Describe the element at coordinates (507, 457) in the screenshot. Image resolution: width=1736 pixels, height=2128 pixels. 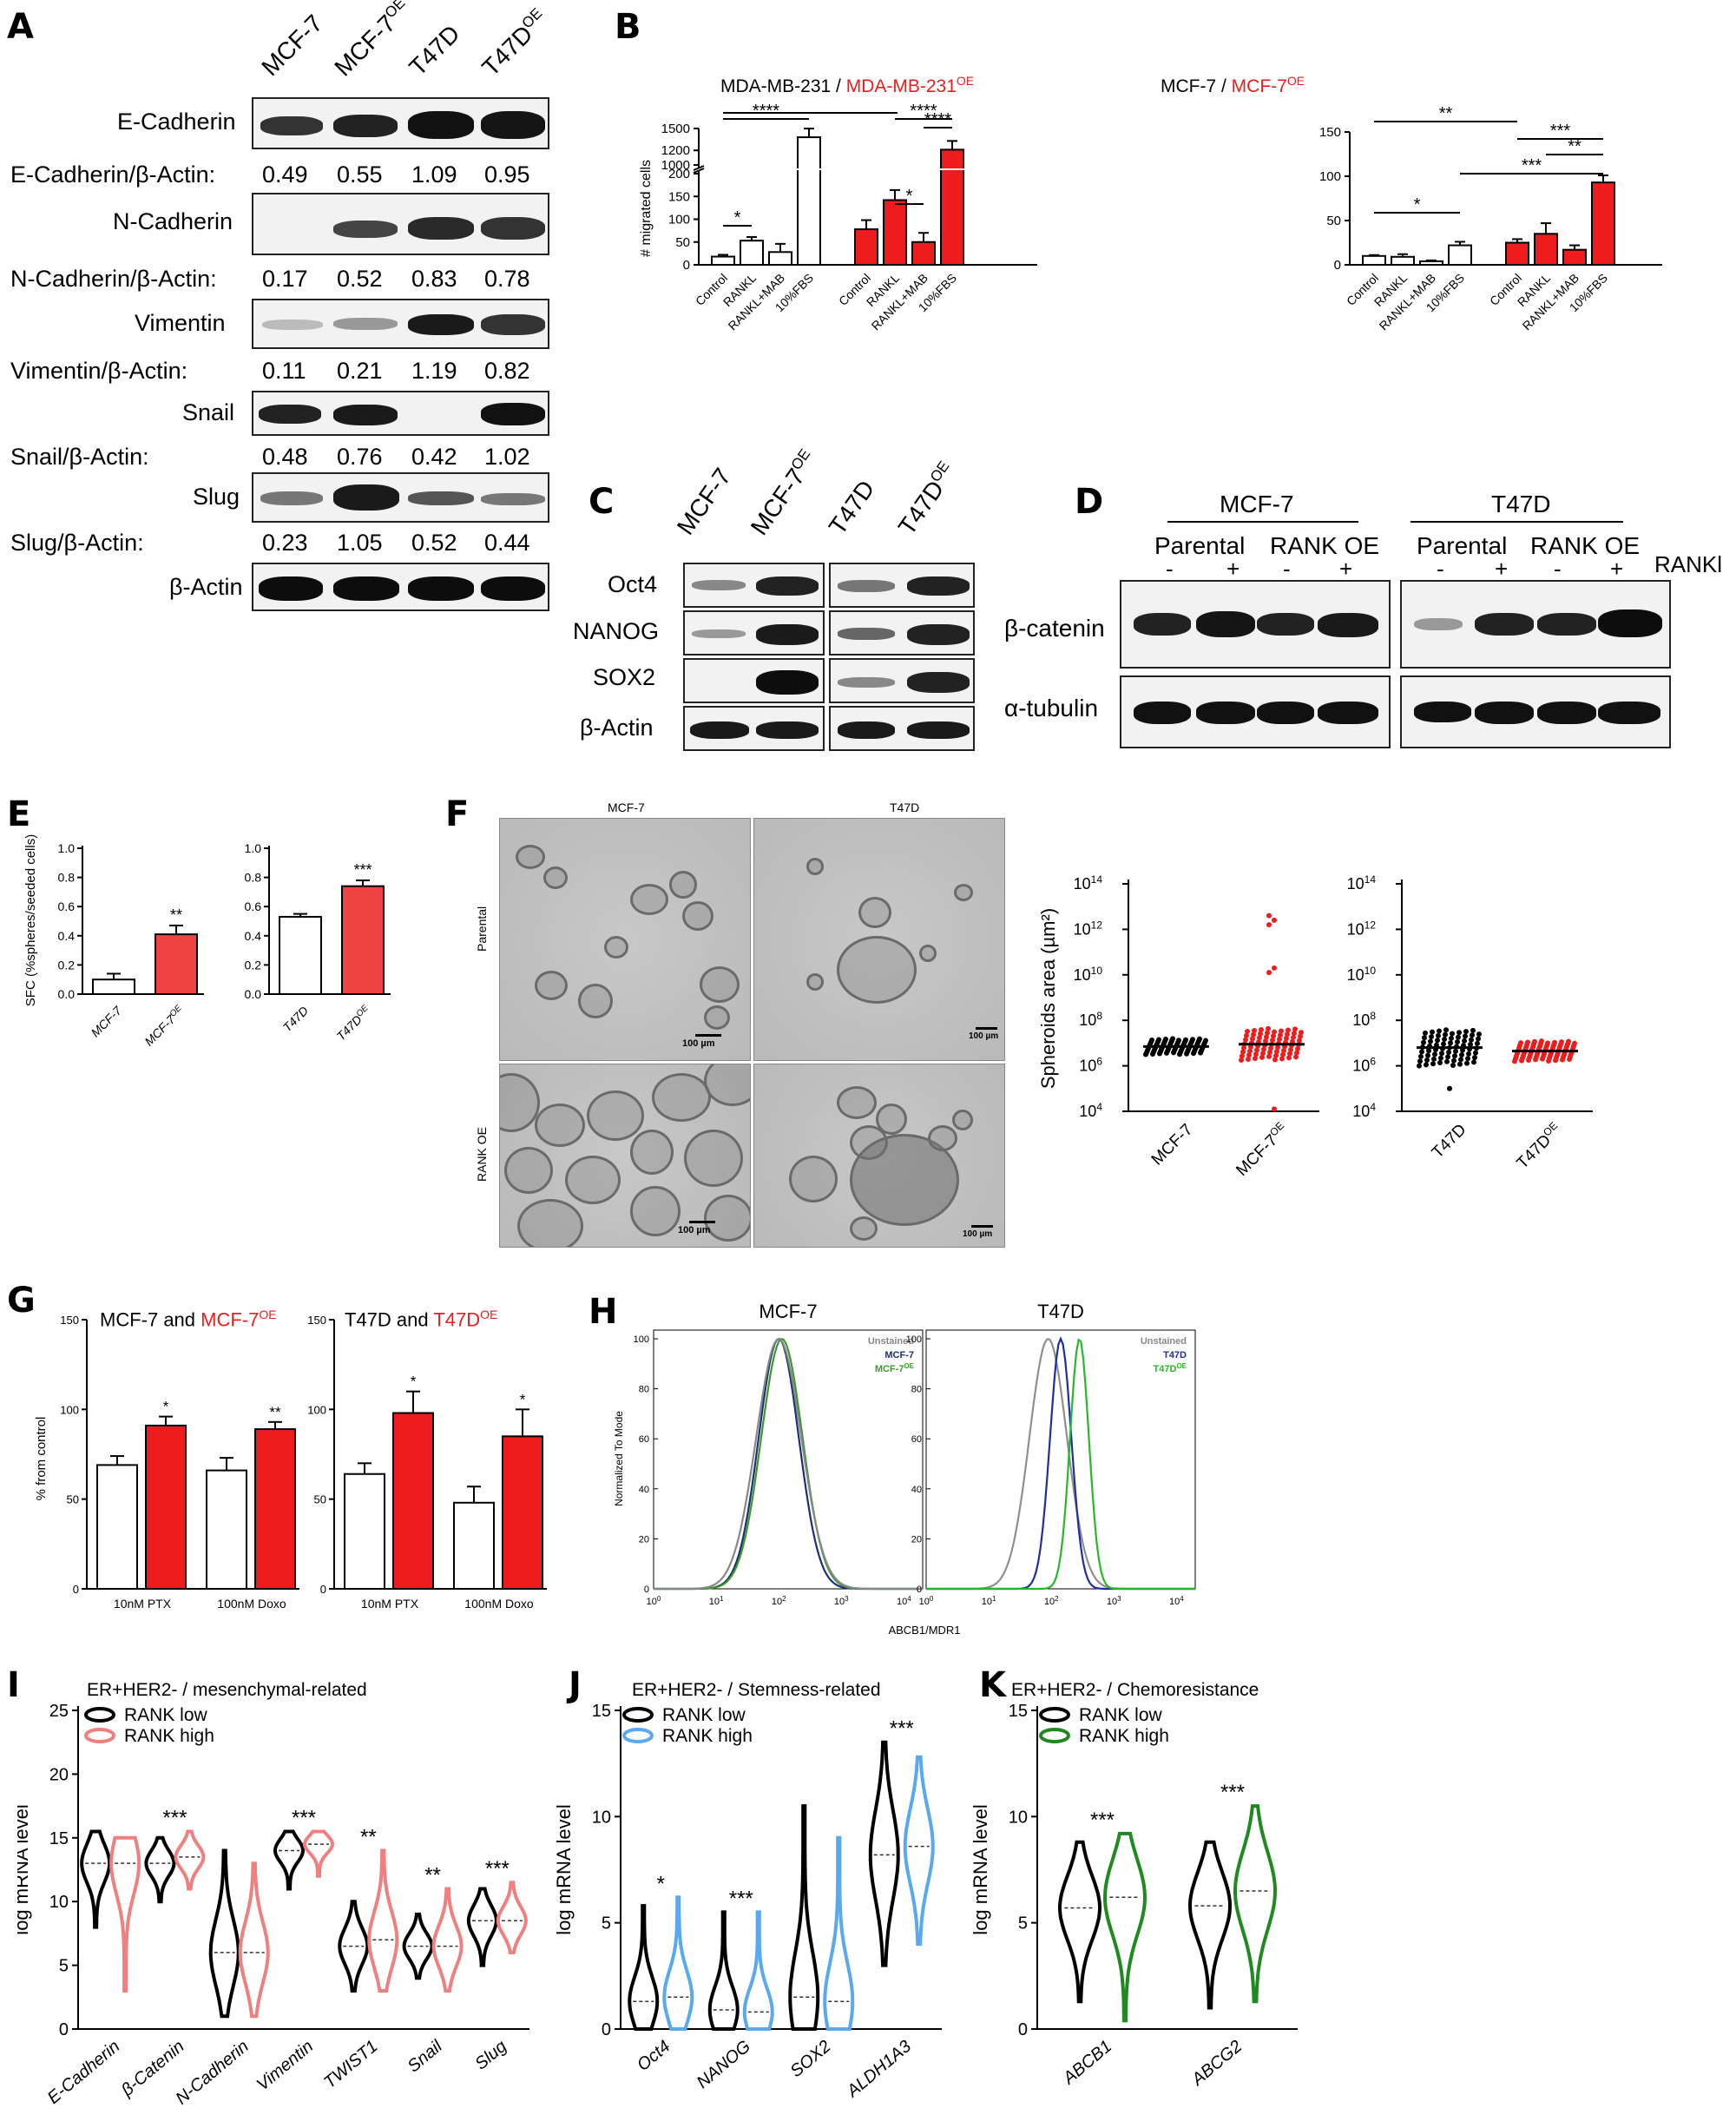
I see `ratio-value: 1.02` at that location.